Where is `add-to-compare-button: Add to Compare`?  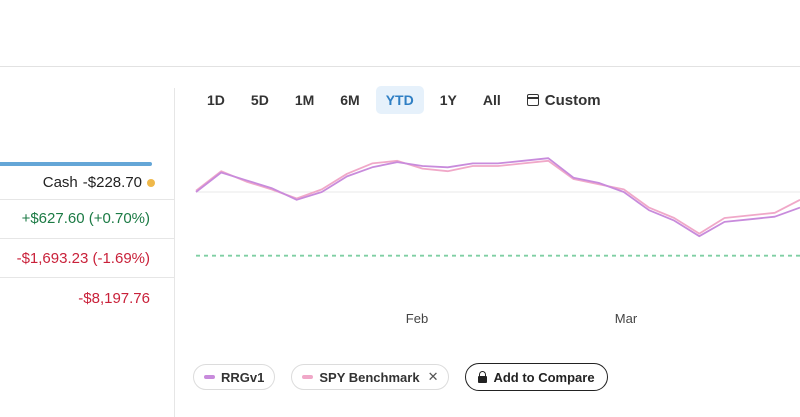 add-to-compare-button: Add to Compare is located at coordinates (536, 377).